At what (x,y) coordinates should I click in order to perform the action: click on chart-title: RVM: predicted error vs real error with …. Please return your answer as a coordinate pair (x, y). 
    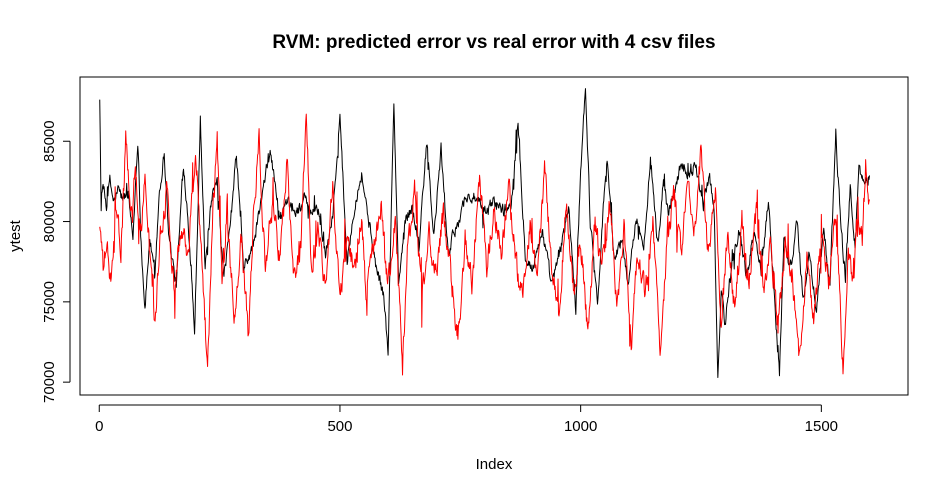
    Looking at the image, I should click on (493, 42).